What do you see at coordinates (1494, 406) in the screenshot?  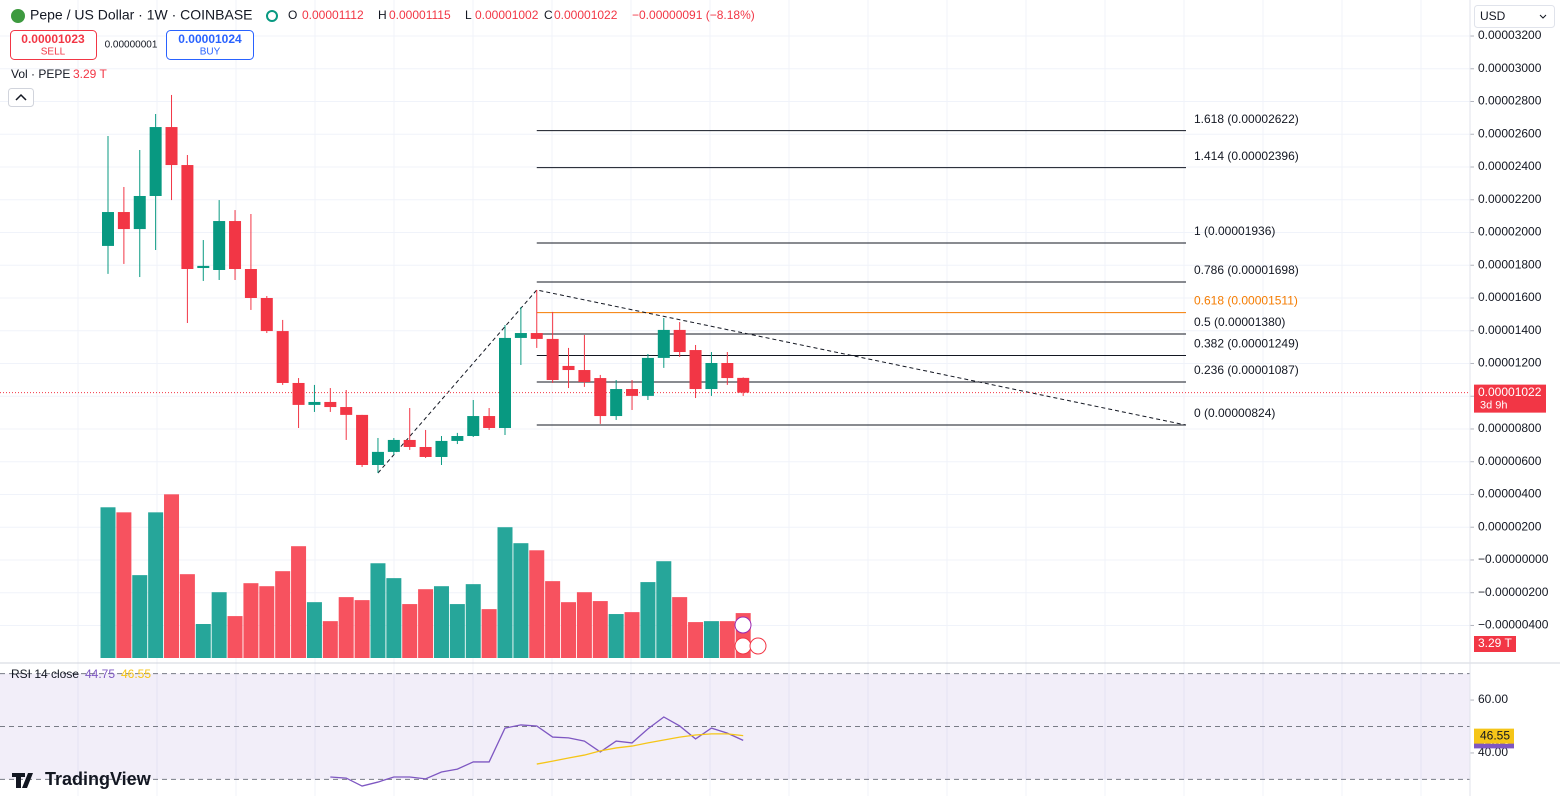 I see `countdown: 3d 9h` at bounding box center [1494, 406].